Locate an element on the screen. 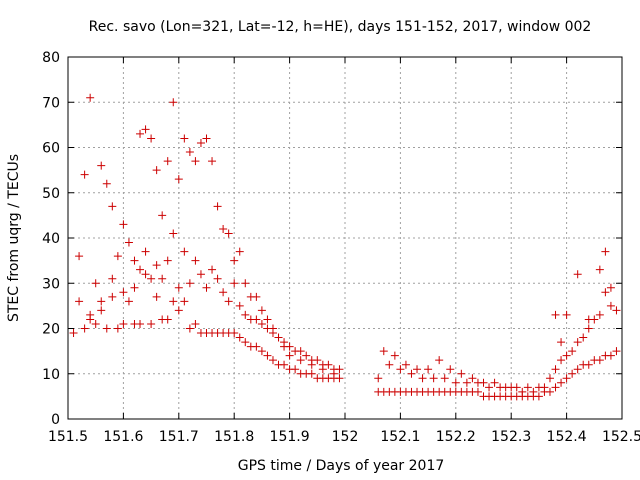 Image resolution: width=640 pixels, height=480 pixels. x-tick-label: 151.5 is located at coordinates (68, 437).